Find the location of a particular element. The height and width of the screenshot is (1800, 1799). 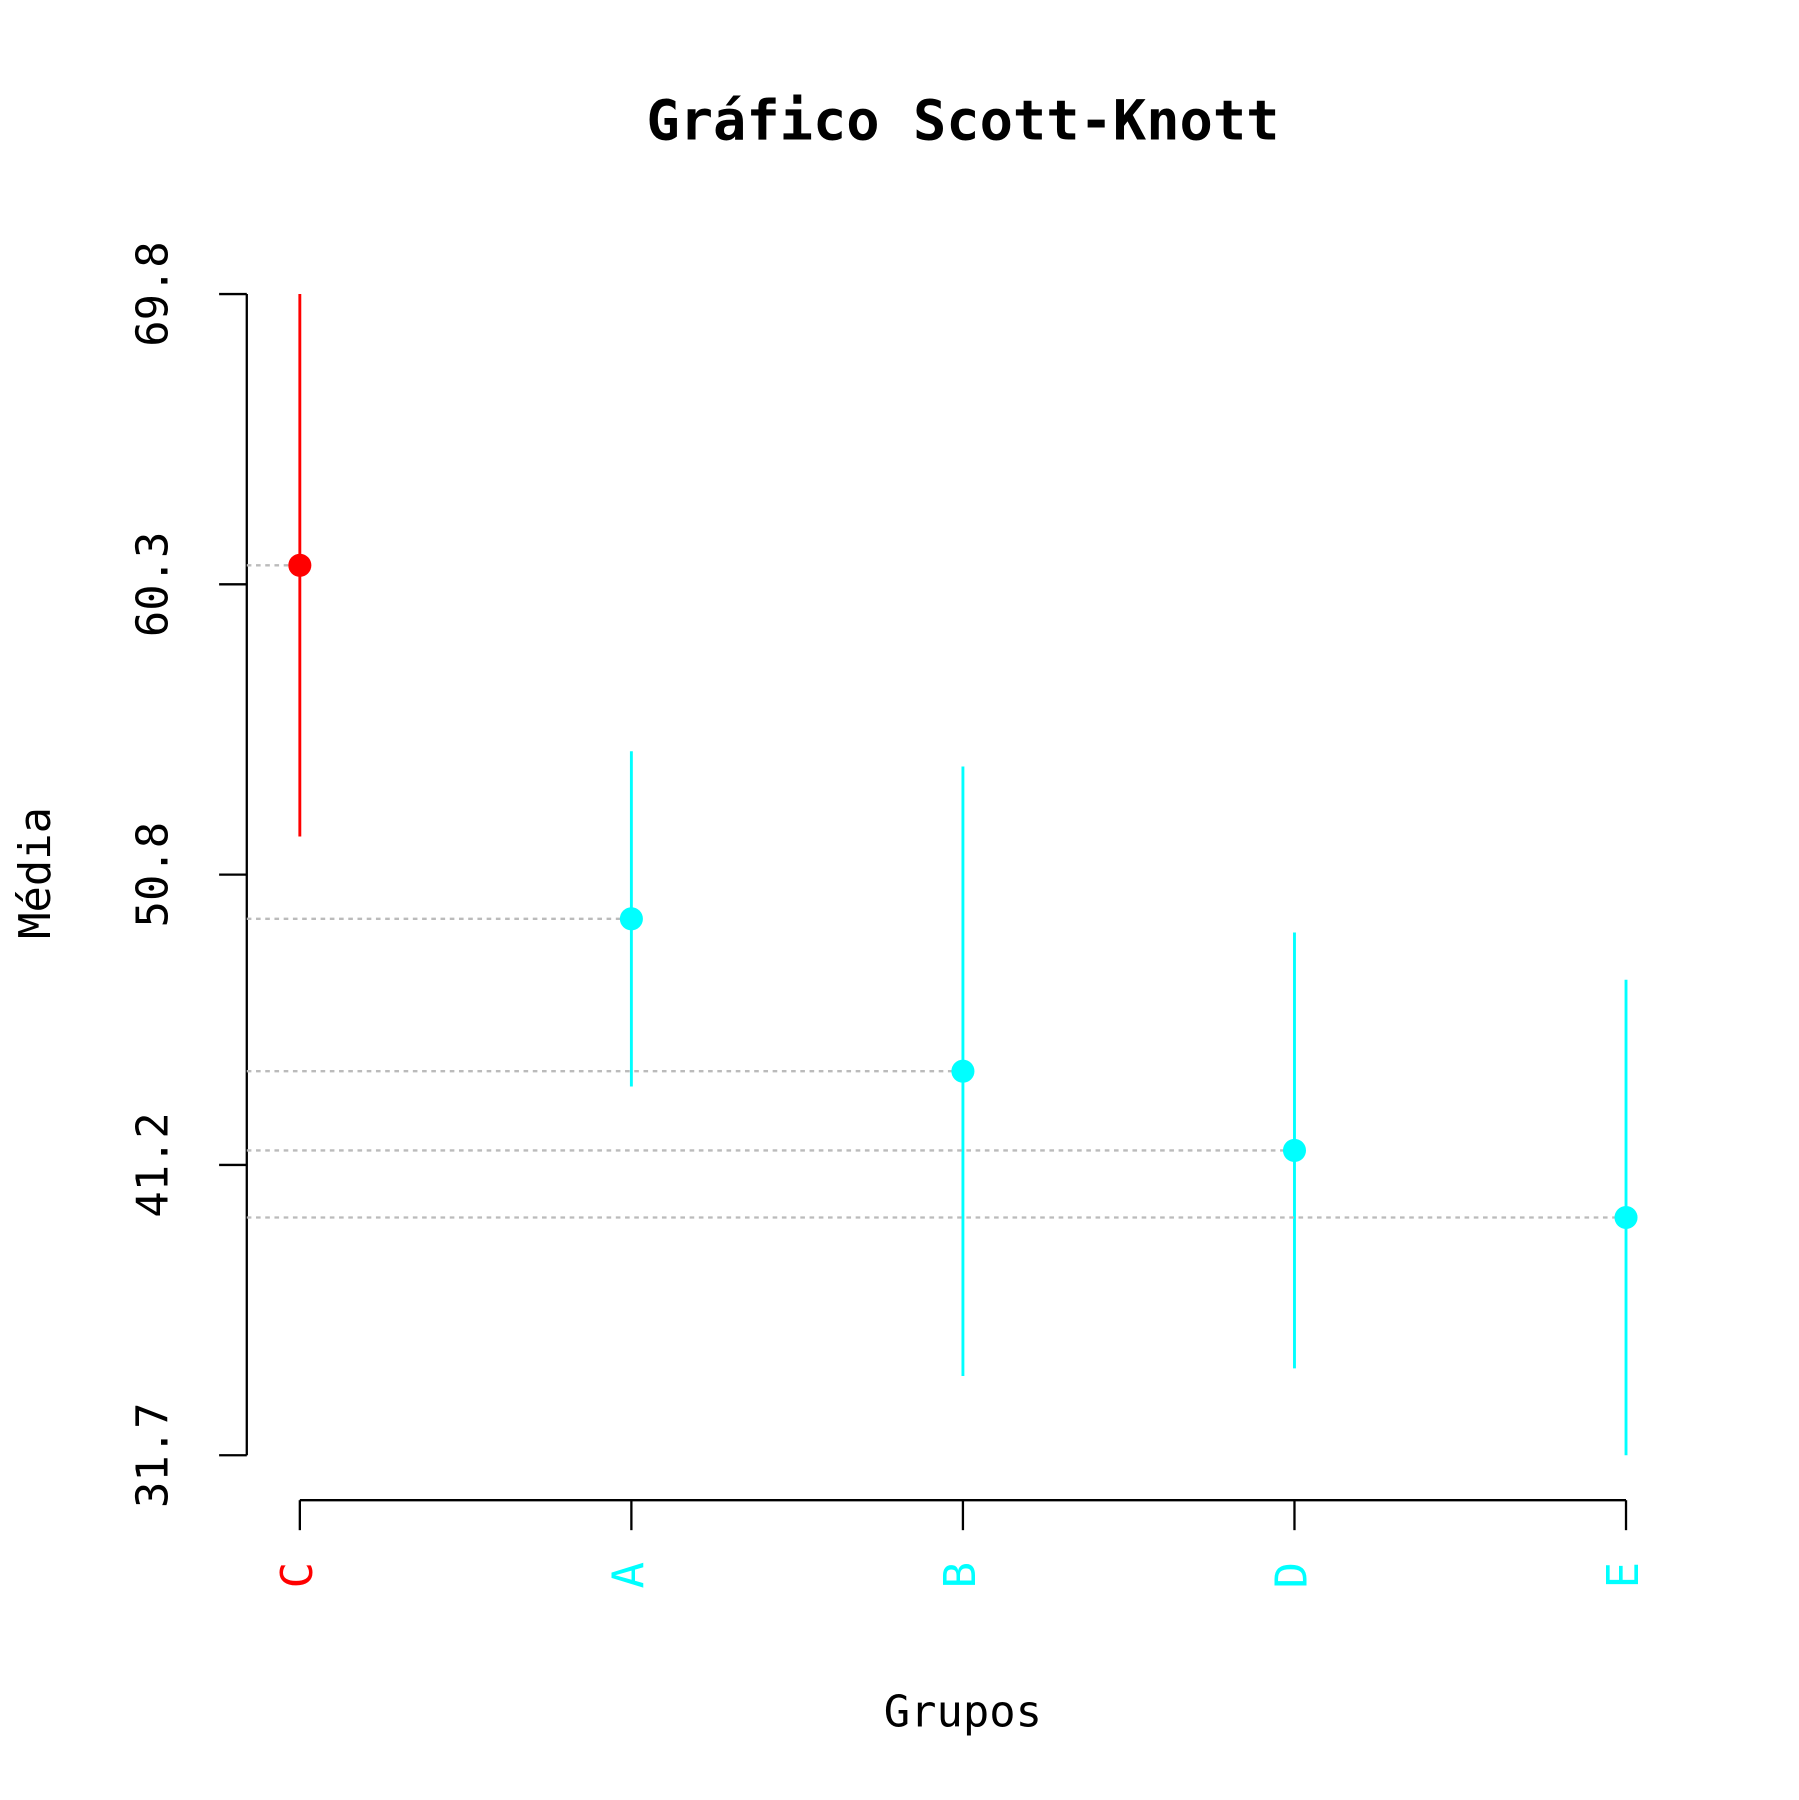

x-axis-label: Grupos is located at coordinates (963, 1712).